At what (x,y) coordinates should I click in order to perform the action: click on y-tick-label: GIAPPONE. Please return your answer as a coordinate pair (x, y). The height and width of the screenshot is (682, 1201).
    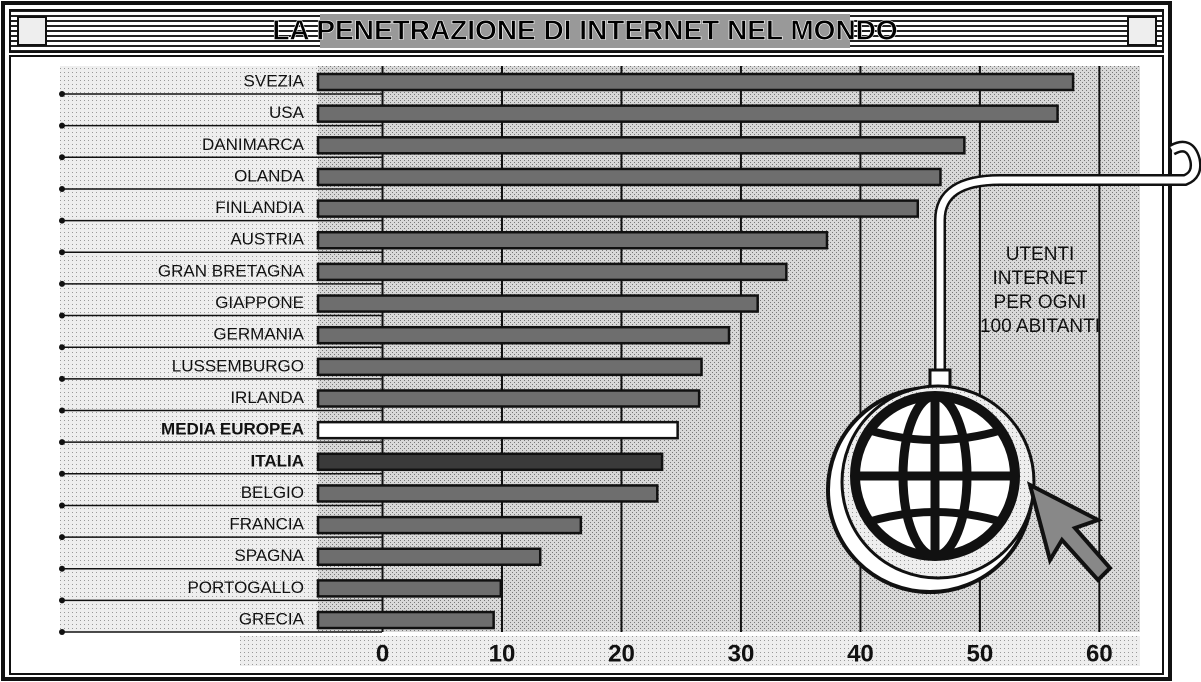
    Looking at the image, I should click on (259, 302).